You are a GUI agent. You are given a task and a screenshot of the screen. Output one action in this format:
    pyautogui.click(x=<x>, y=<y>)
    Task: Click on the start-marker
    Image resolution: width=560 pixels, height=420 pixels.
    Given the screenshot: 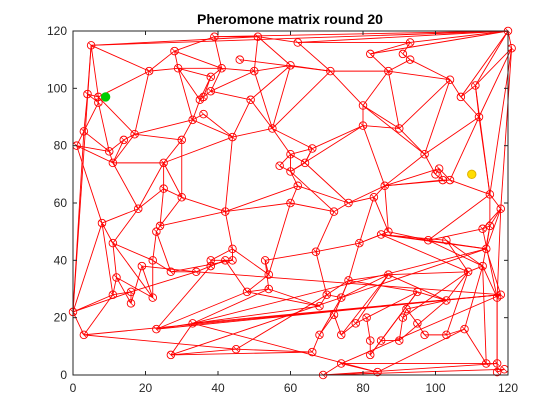 What is the action you would take?
    pyautogui.click(x=105, y=97)
    